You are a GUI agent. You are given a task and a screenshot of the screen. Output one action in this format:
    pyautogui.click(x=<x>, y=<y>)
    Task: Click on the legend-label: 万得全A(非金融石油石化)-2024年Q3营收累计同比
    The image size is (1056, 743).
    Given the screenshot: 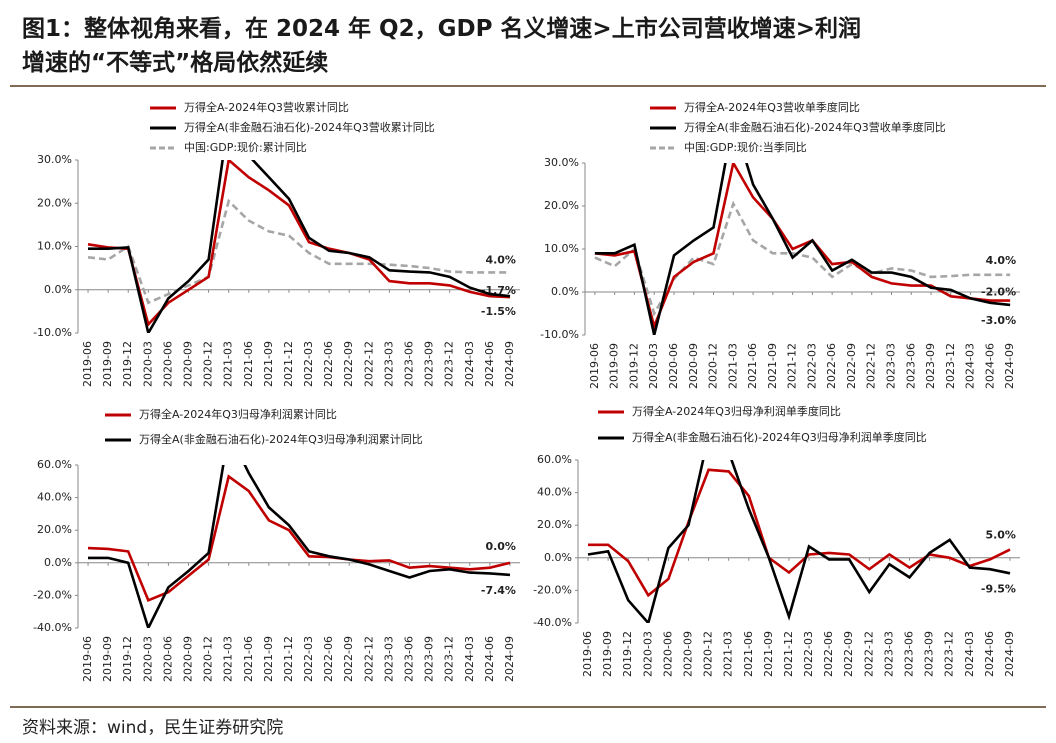 What is the action you would take?
    pyautogui.click(x=309, y=127)
    